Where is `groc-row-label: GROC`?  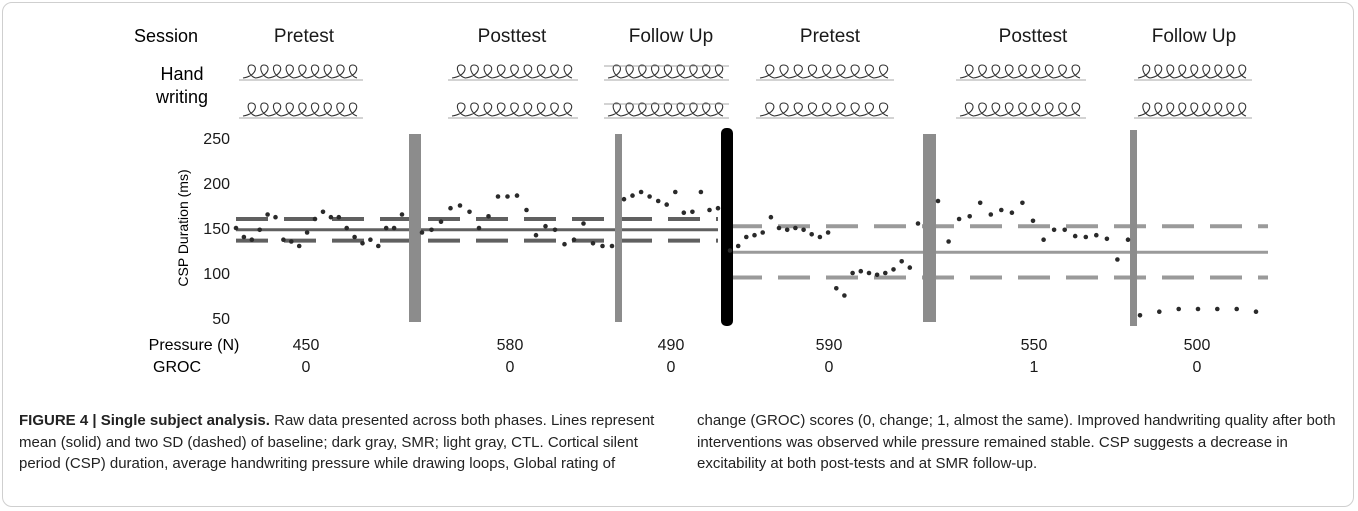 groc-row-label: GROC is located at coordinates (177, 367).